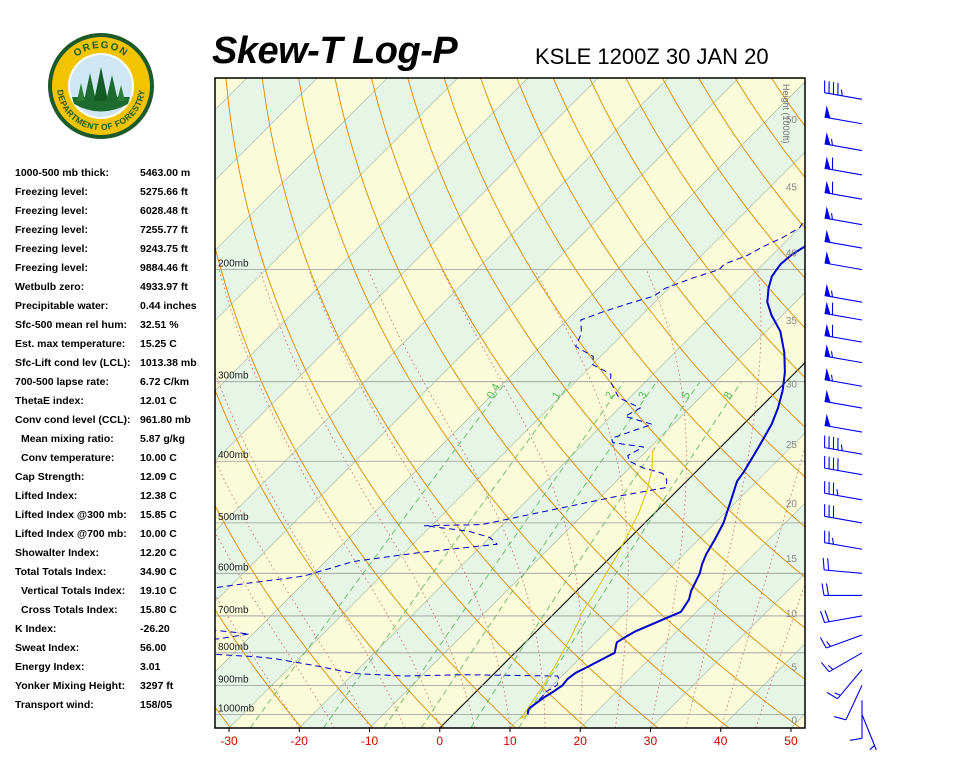 The width and height of the screenshot is (960, 768). What do you see at coordinates (36, 629) in the screenshot?
I see `index-label: K Index:` at bounding box center [36, 629].